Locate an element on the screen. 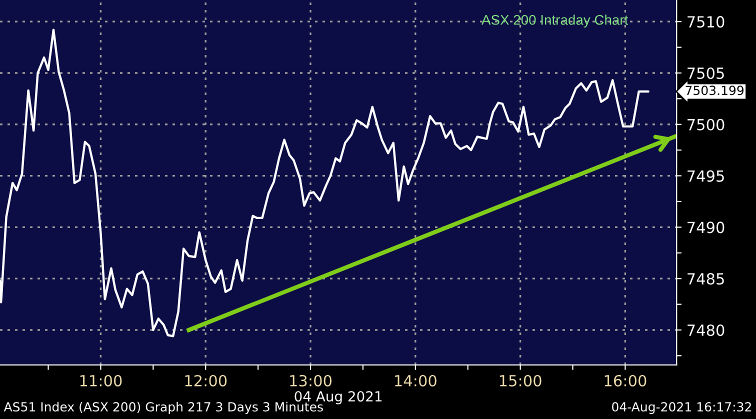 Image resolution: width=756 pixels, height=419 pixels. text: 04-Aug-2021 16:17:32 is located at coordinates (681, 408).